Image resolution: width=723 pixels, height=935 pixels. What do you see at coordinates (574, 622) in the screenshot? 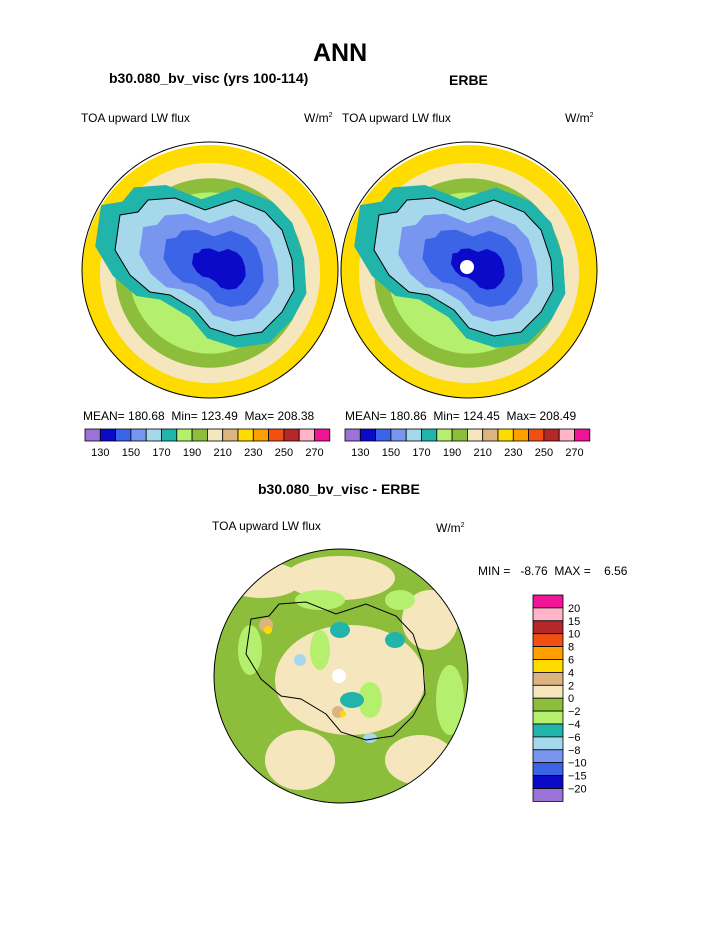
I see `colorbar-tick-label: 15` at bounding box center [574, 622].